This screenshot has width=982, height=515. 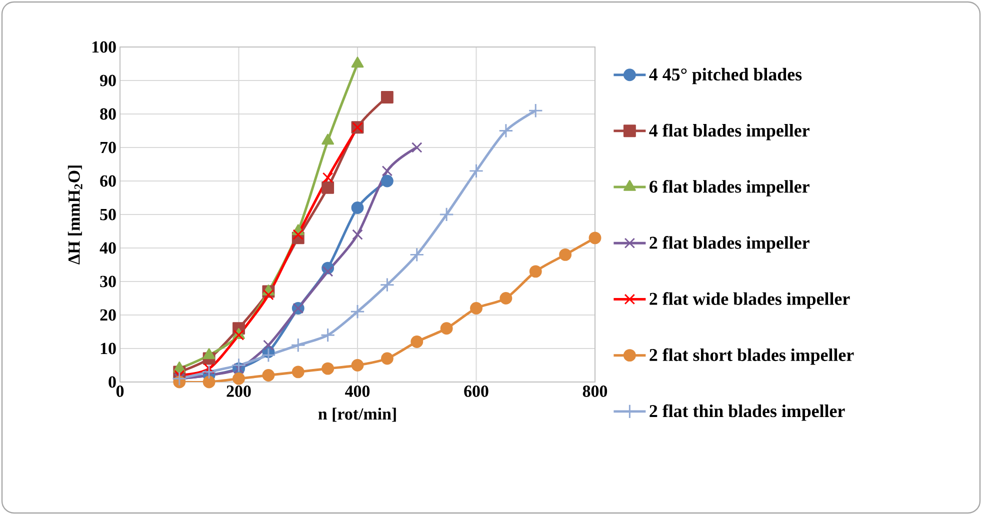 What do you see at coordinates (476, 391) in the screenshot?
I see `x-tick-label: 600` at bounding box center [476, 391].